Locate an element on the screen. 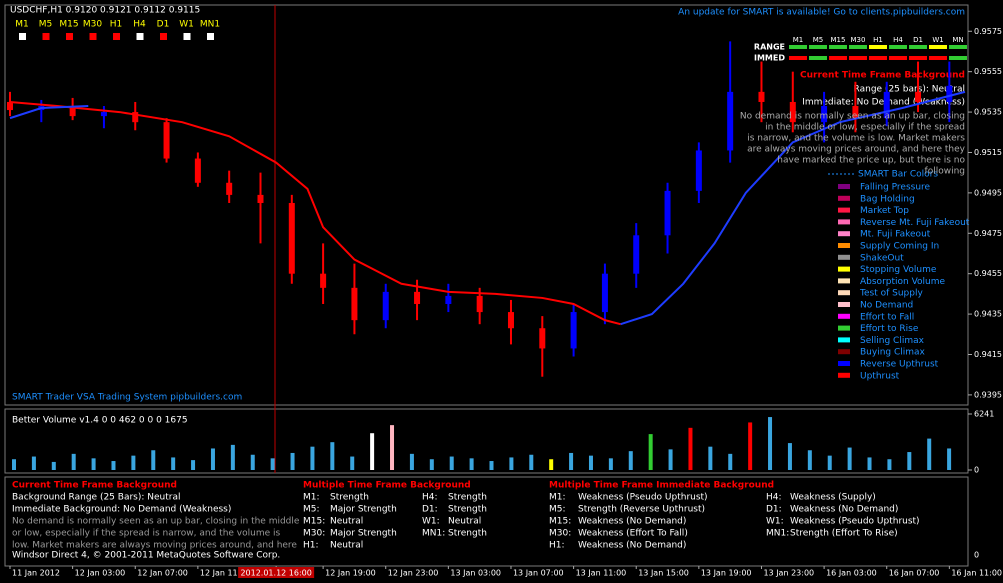 This screenshot has height=583, width=1003. legend-label: Test of Supply is located at coordinates (891, 294).